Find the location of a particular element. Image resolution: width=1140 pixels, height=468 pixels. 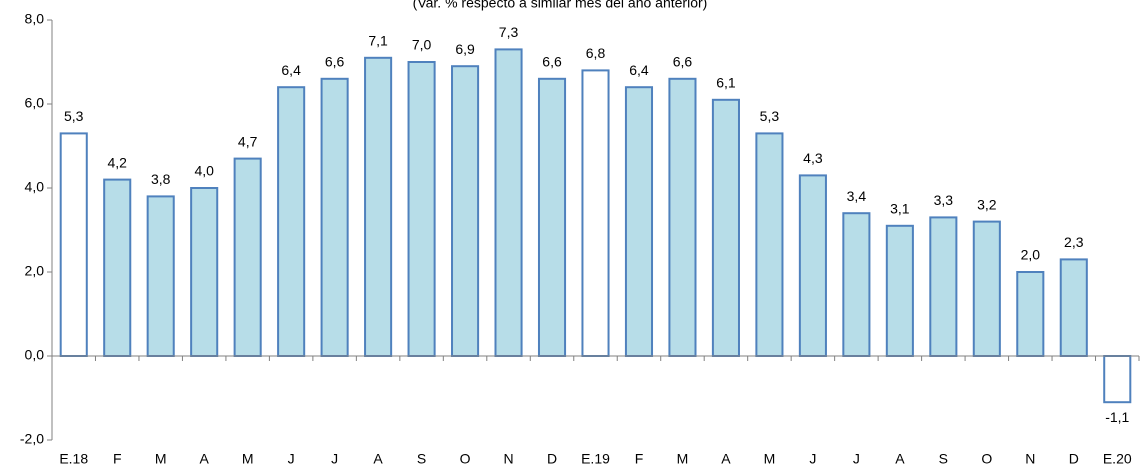

value-label: 3,3 is located at coordinates (944, 200).